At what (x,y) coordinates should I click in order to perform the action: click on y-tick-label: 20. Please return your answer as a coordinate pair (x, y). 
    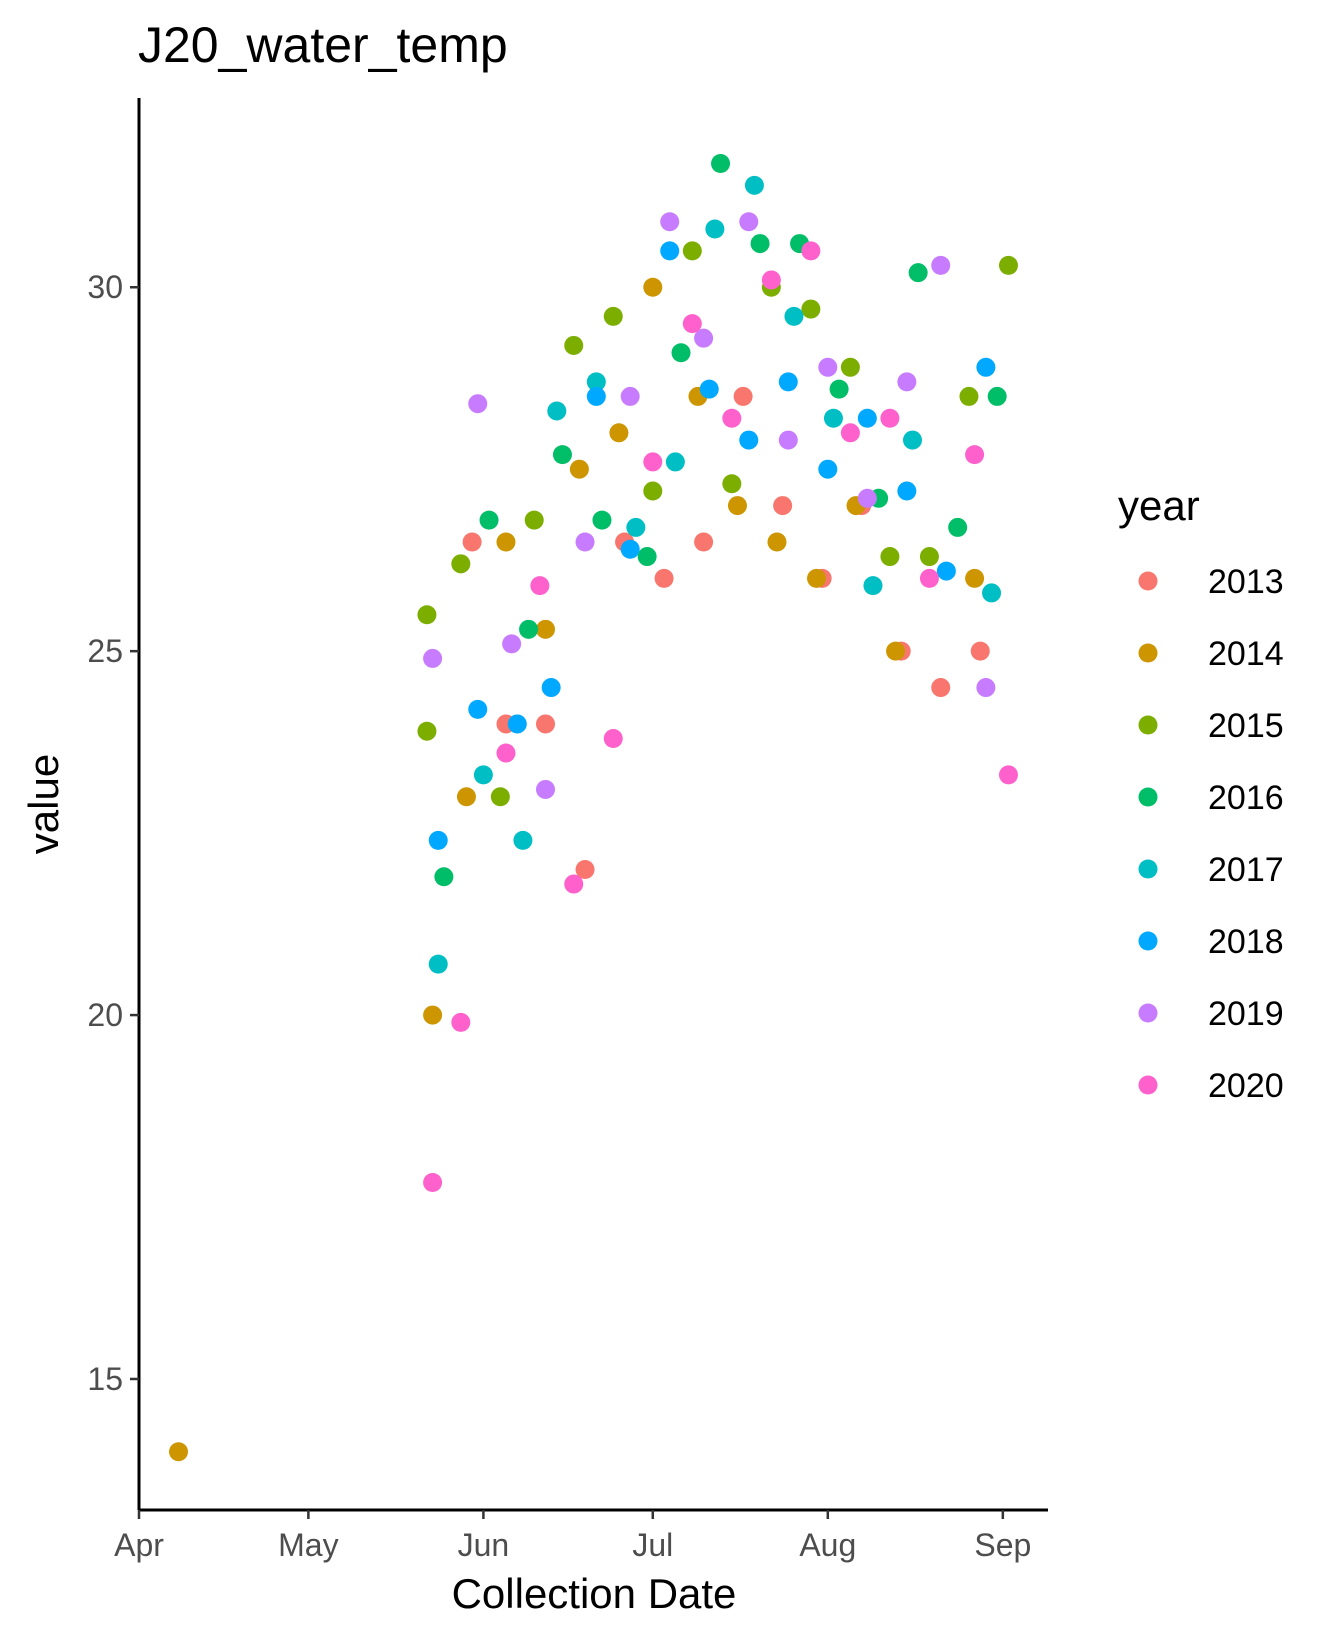
    Looking at the image, I should click on (105, 1015).